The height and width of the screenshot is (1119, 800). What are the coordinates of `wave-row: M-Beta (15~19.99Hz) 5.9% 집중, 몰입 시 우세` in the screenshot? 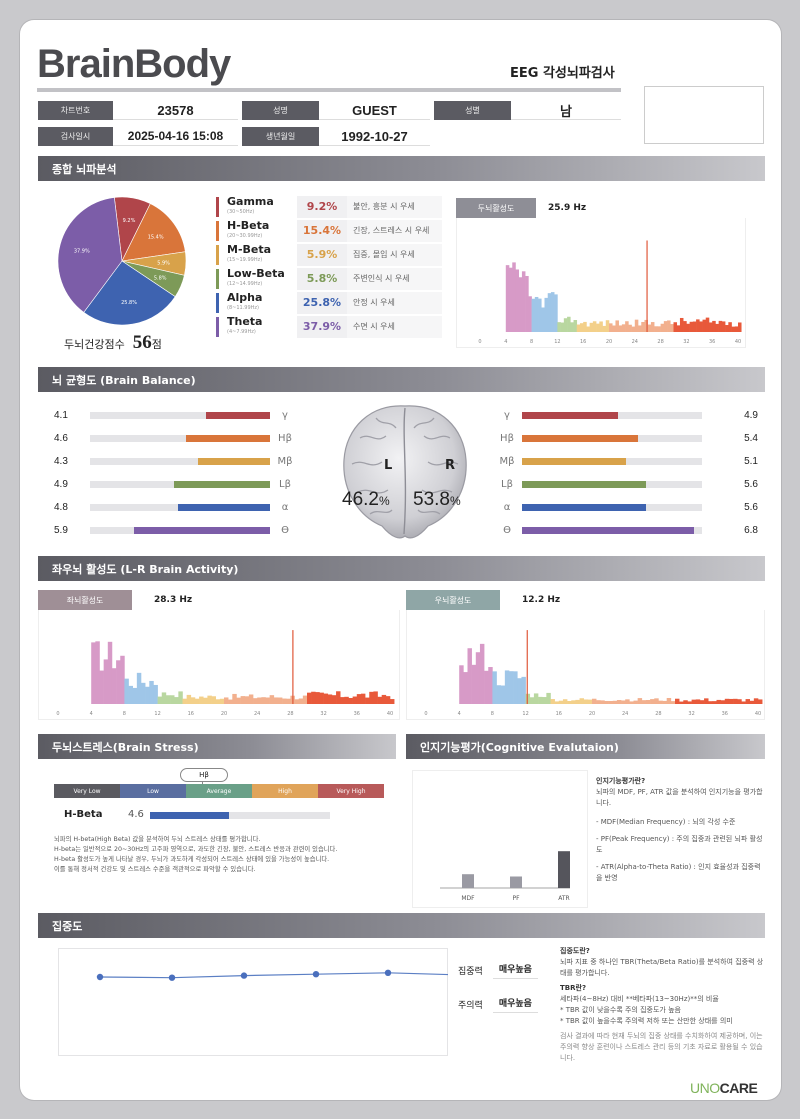 It's located at (329, 255).